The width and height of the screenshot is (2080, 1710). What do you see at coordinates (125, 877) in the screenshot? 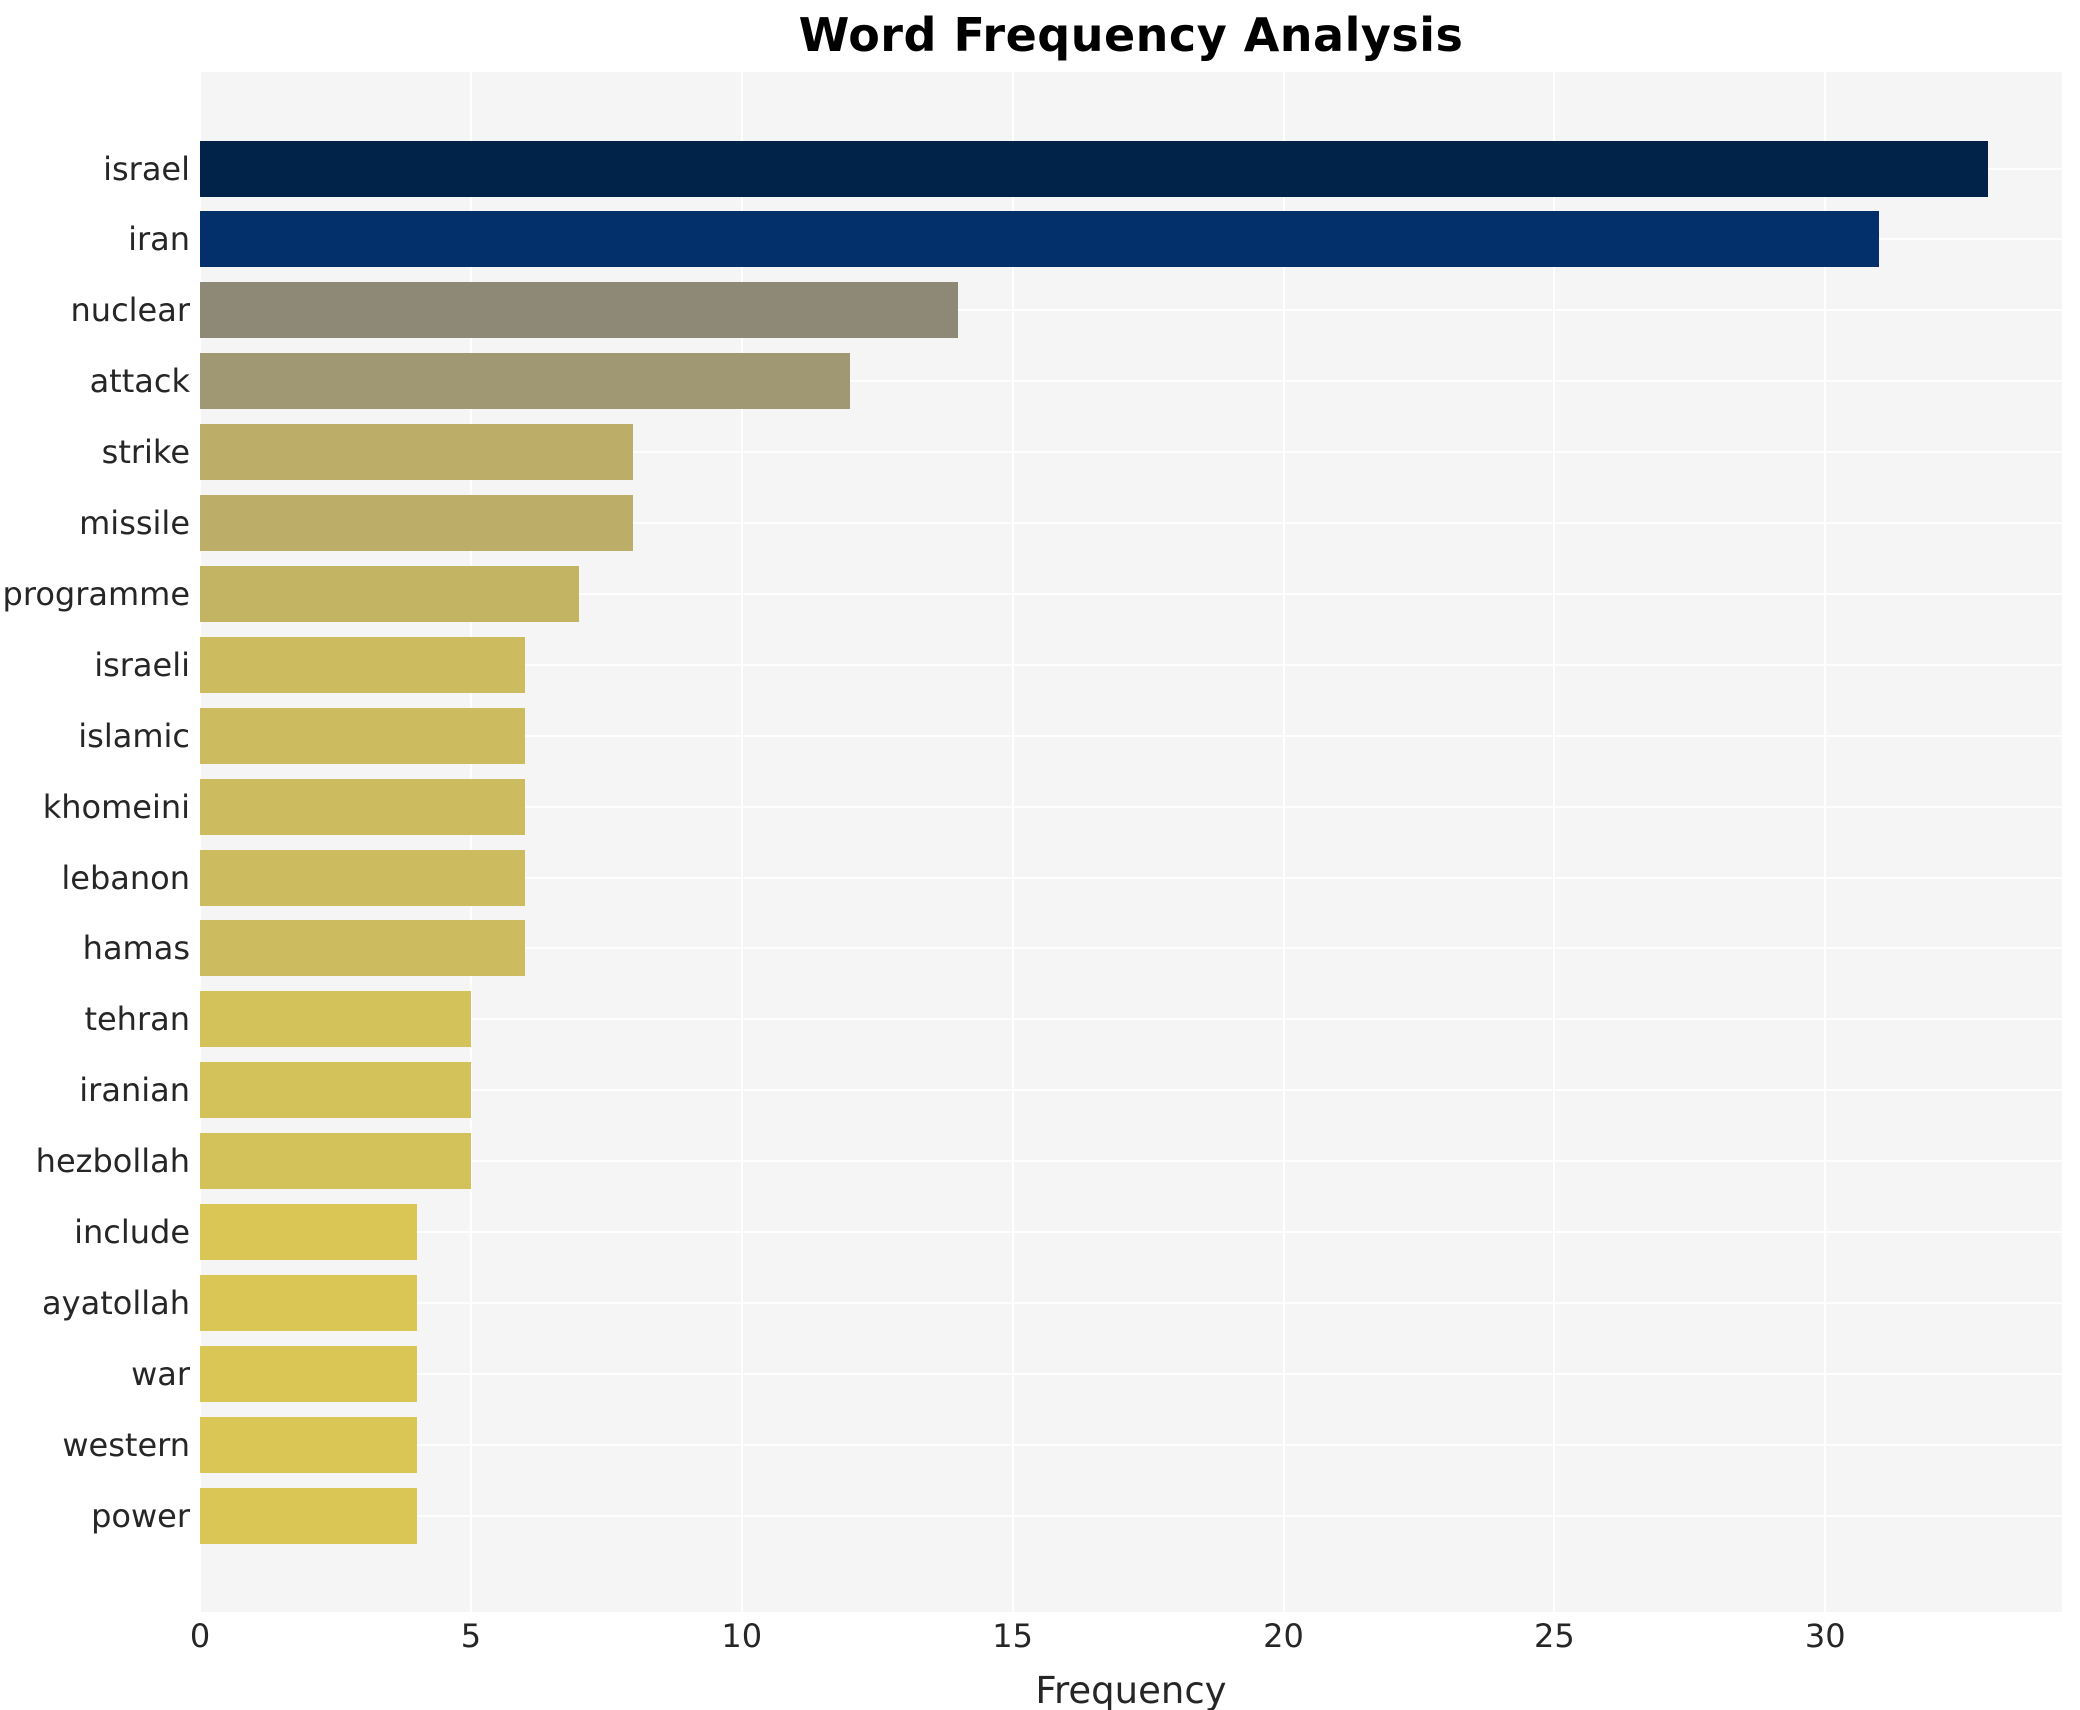
I see `category-label-lebanon: lebanon` at bounding box center [125, 877].